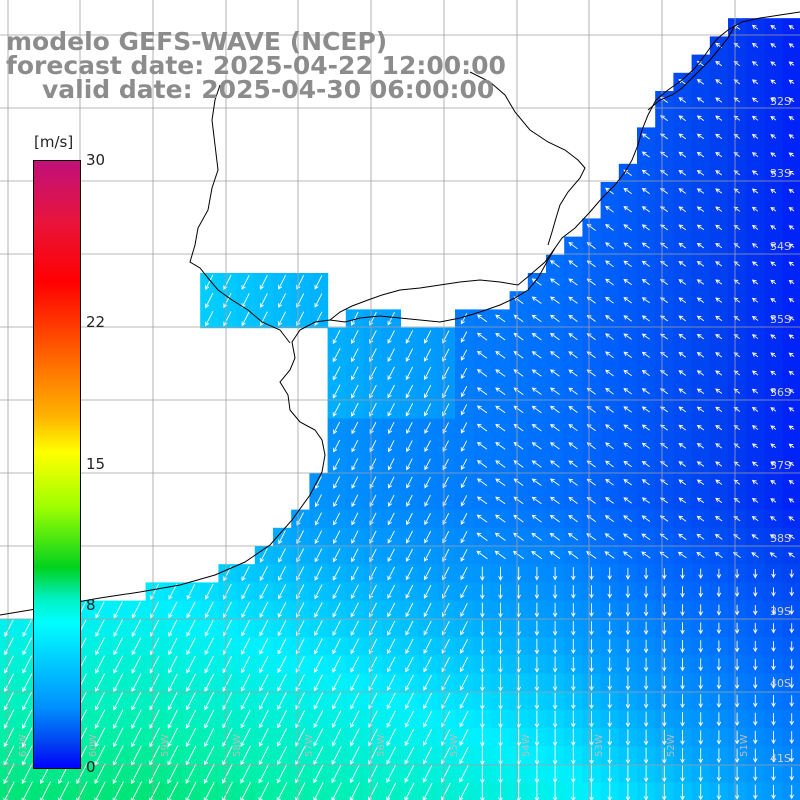 Image resolution: width=800 pixels, height=800 pixels. Describe the element at coordinates (54, 142) in the screenshot. I see `colorbar-unit: [m/s]` at that location.